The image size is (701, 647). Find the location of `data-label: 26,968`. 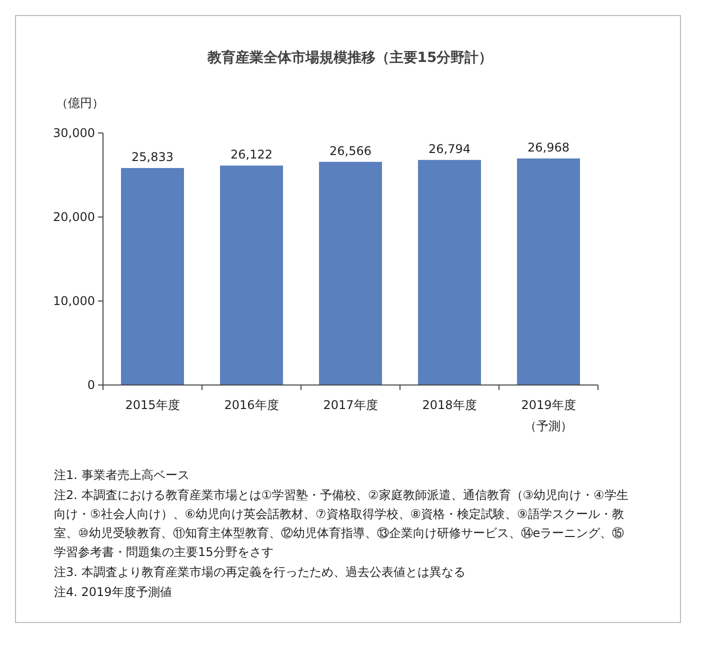

data-label: 26,968 is located at coordinates (549, 147).